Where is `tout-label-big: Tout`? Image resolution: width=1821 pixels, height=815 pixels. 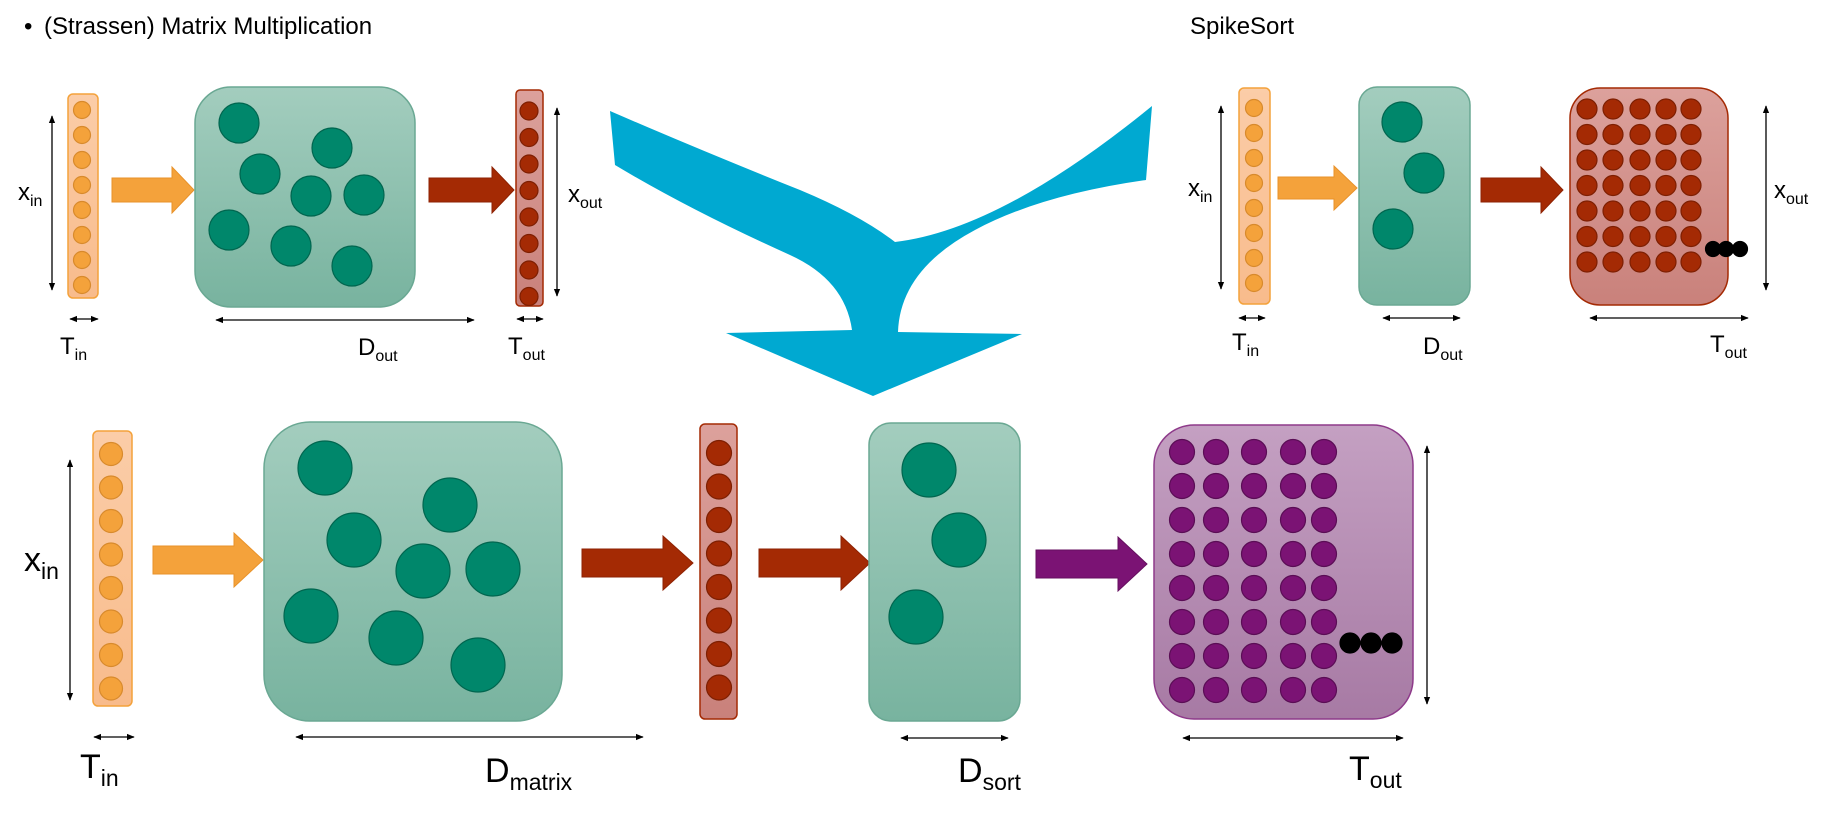 tout-label-big: Tout is located at coordinates (1375, 771).